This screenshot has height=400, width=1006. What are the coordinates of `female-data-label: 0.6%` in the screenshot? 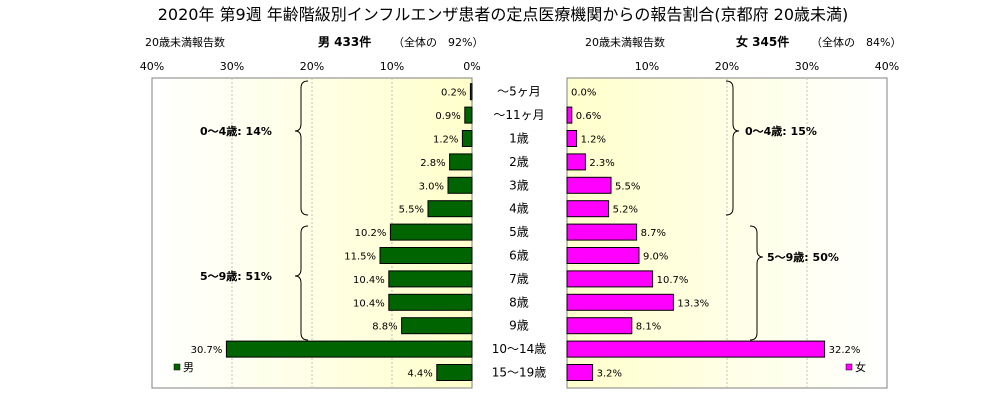 It's located at (588, 116).